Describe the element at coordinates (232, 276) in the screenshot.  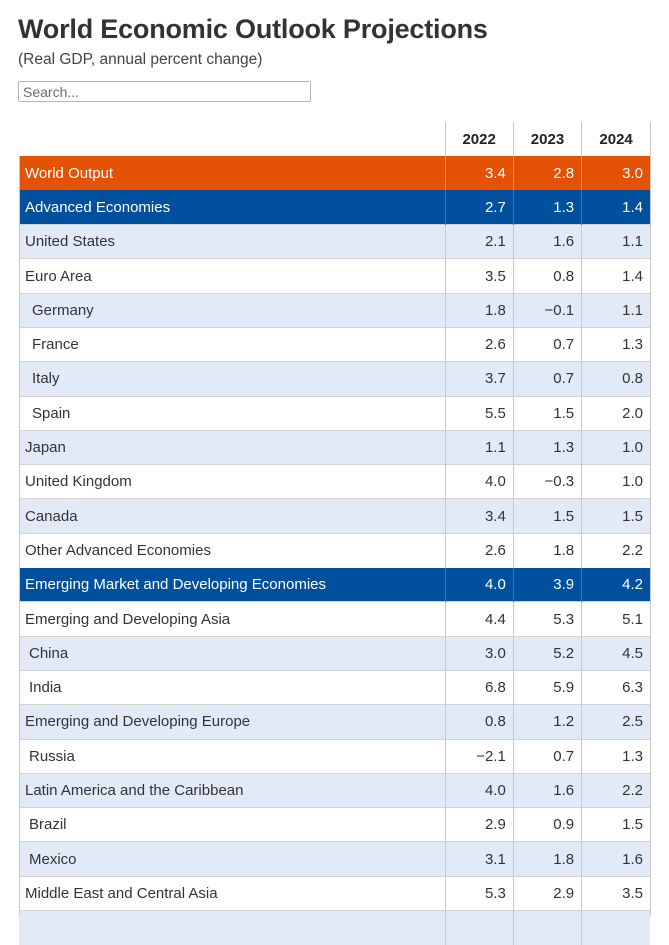
I see `row-name-cell: Euro Area` at that location.